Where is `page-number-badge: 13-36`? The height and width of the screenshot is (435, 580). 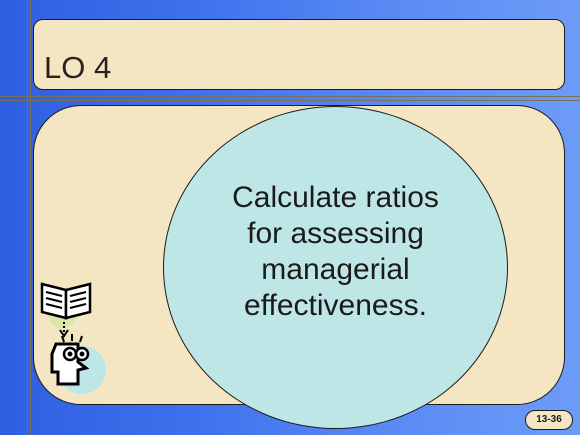
page-number-badge: 13-36 is located at coordinates (549, 420).